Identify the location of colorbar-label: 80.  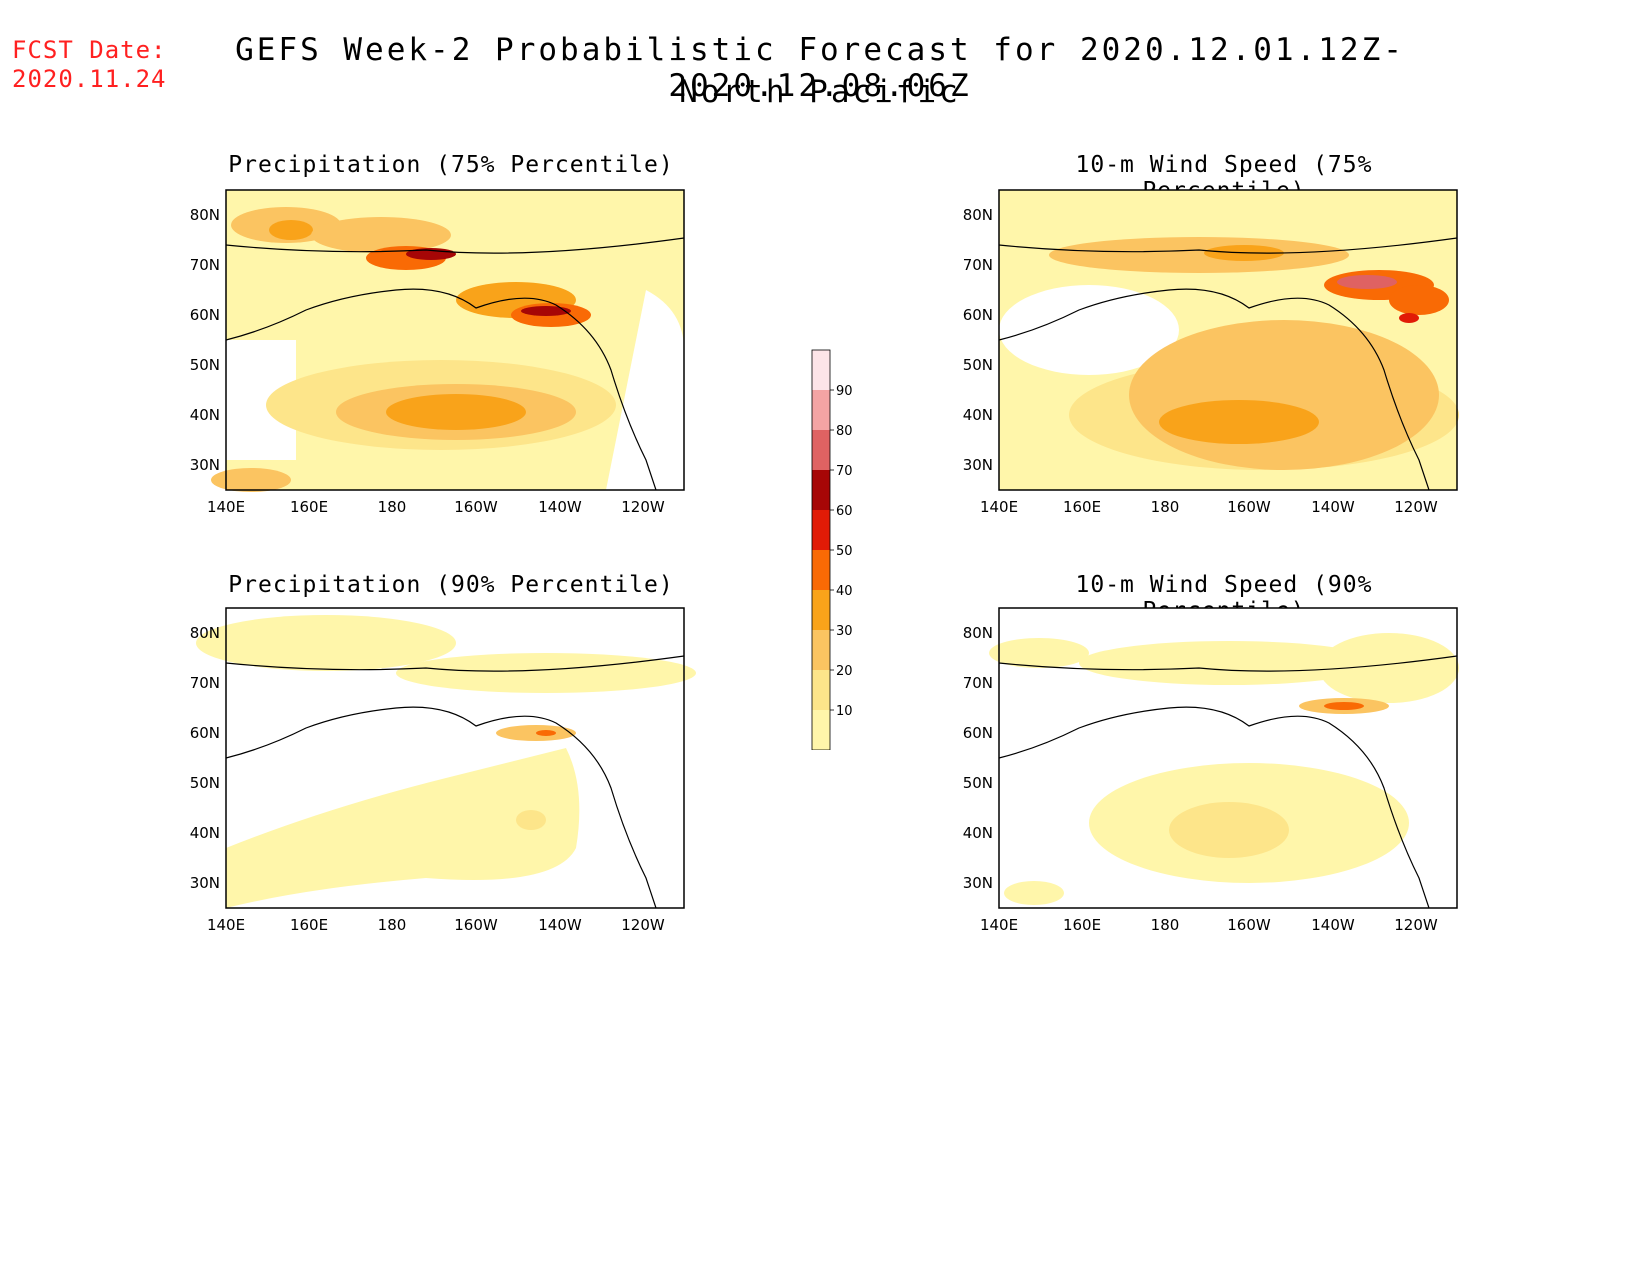
(844, 431).